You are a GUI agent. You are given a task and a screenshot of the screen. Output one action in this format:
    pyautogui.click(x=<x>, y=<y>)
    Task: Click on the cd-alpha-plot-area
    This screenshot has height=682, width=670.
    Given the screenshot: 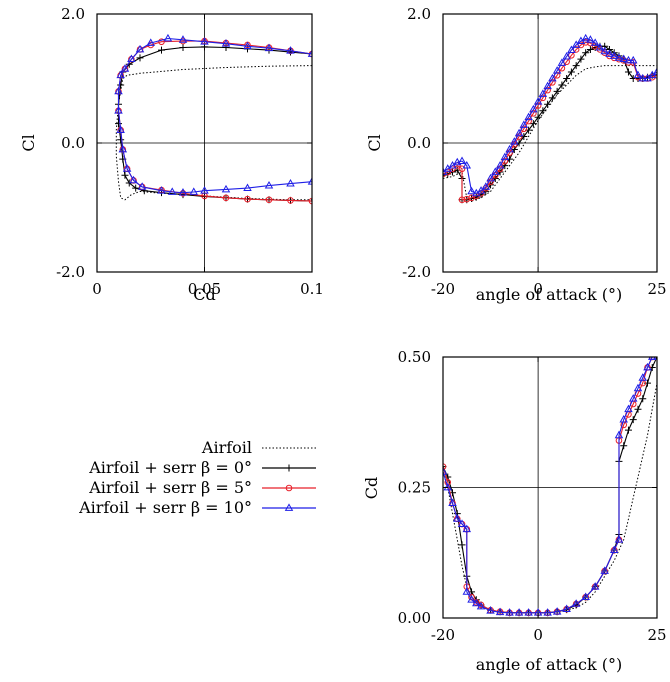 What is the action you would take?
    pyautogui.click(x=550, y=487)
    